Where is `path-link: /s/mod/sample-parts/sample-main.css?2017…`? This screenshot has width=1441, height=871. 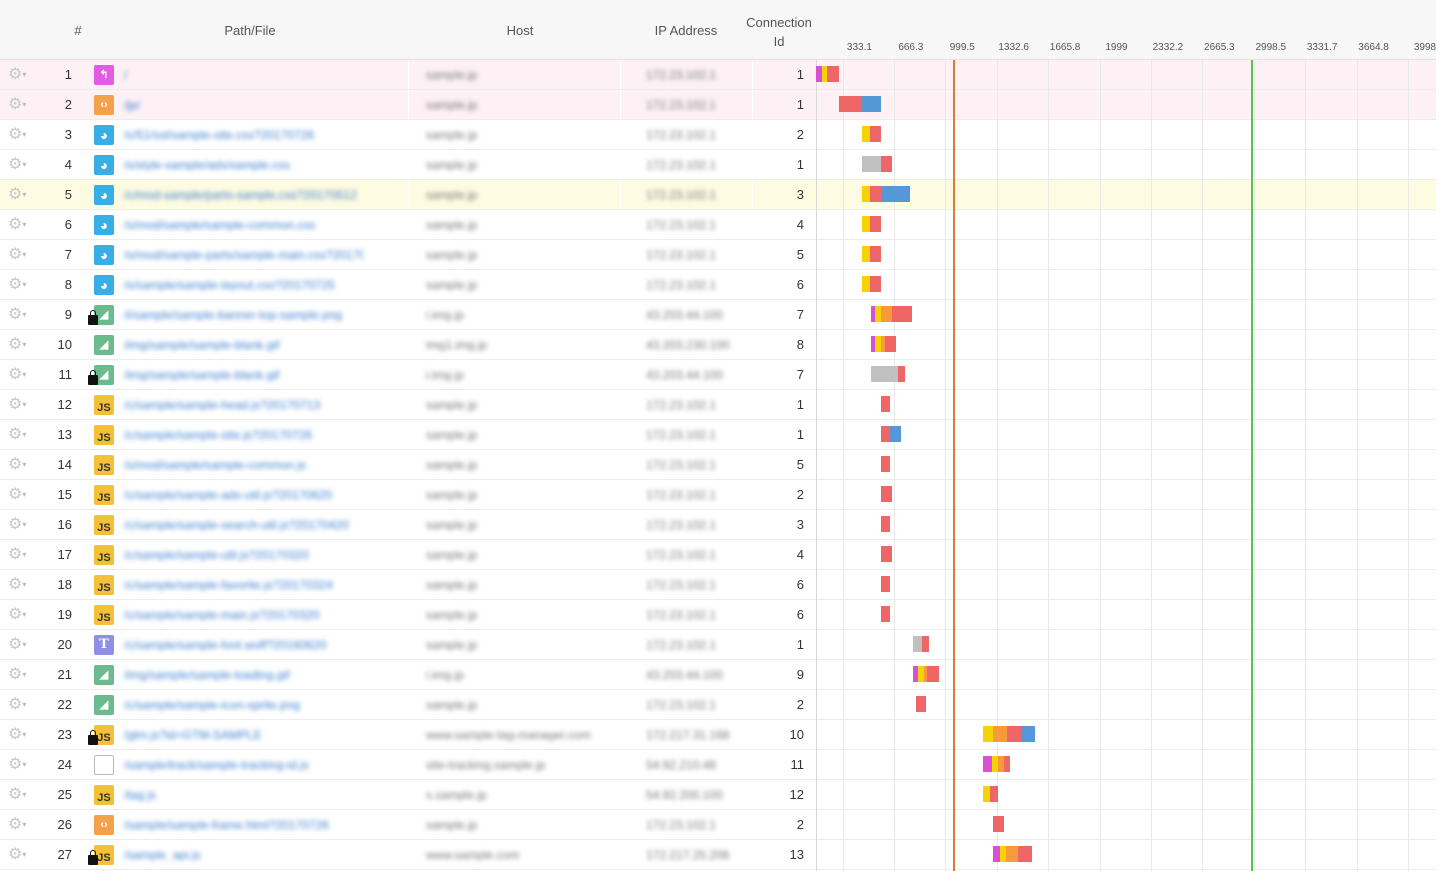
path-link: /s/mod/sample-parts/sample-main.css?2017… is located at coordinates (244, 254).